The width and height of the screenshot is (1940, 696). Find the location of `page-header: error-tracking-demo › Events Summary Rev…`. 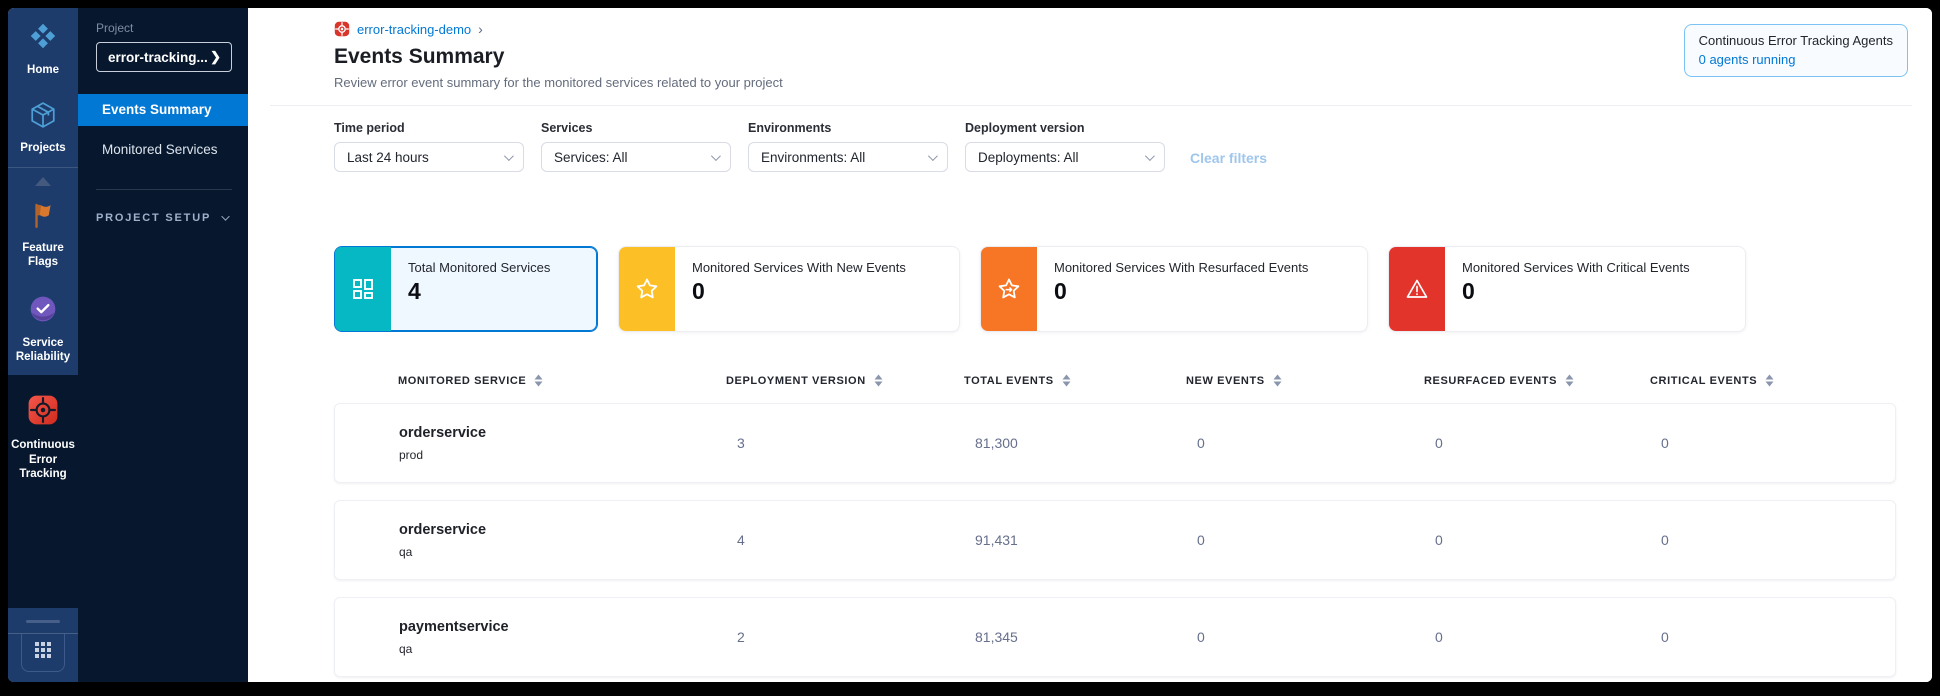

page-header: error-tracking-demo › Events Summary Rev… is located at coordinates (1090, 49).